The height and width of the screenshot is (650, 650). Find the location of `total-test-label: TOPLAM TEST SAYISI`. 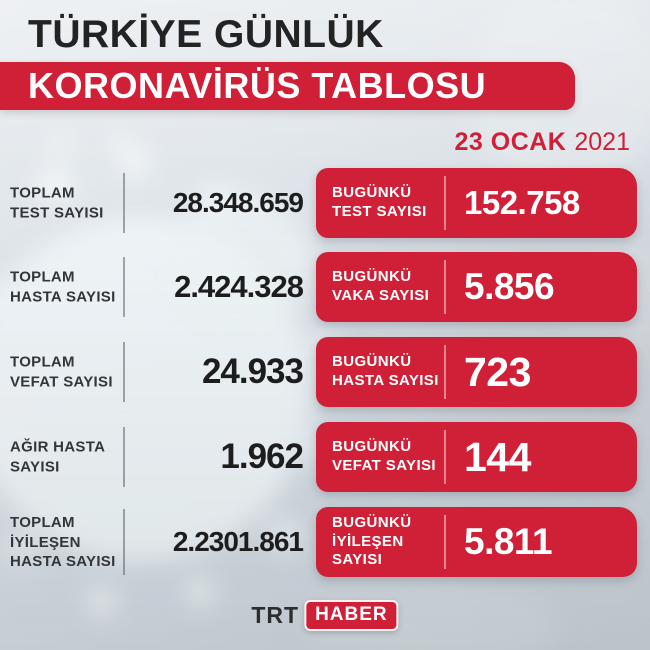

total-test-label: TOPLAM TEST SAYISI is located at coordinates (57, 203).